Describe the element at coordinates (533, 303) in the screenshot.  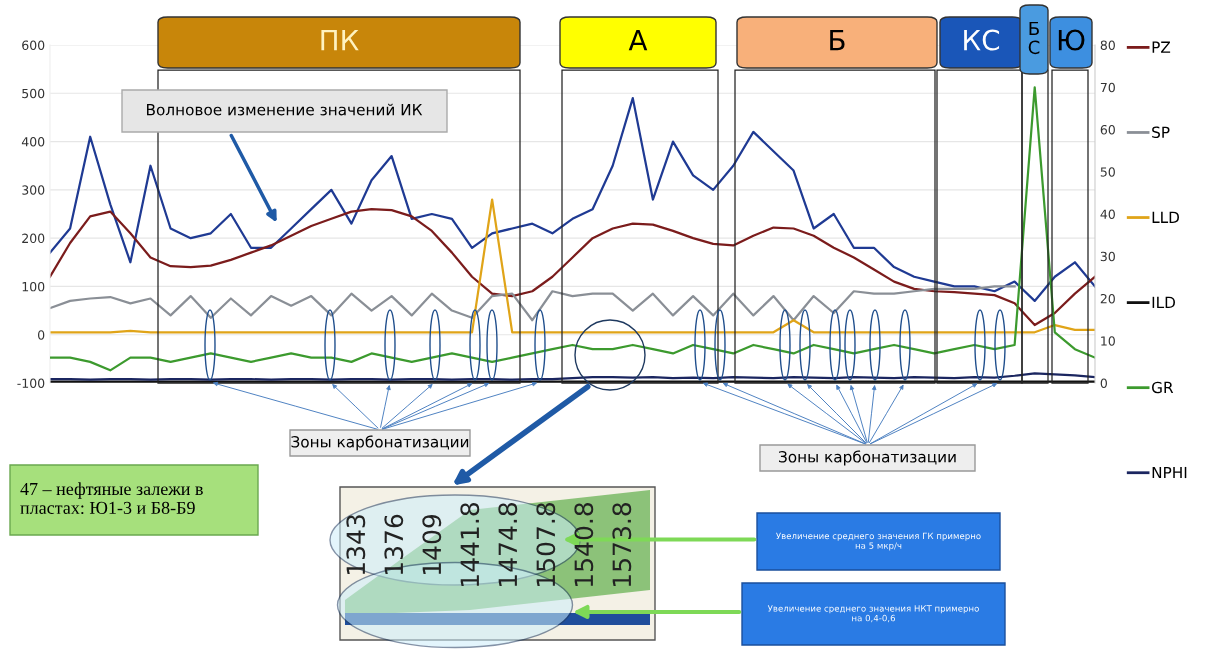
I see `line-series` at that location.